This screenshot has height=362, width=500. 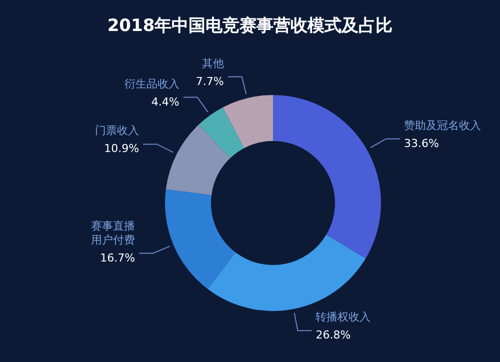 What do you see at coordinates (118, 257) in the screenshot?
I see `data-label: 16.7%` at bounding box center [118, 257].